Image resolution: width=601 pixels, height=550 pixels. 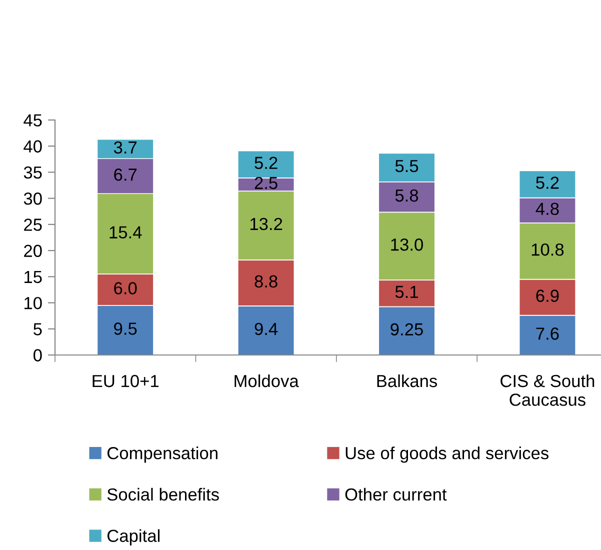 I want to click on data-label: 3.7, so click(x=125, y=147).